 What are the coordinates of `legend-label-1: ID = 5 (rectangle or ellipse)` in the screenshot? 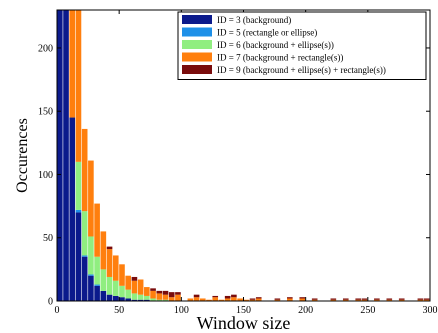 It's located at (267, 33).